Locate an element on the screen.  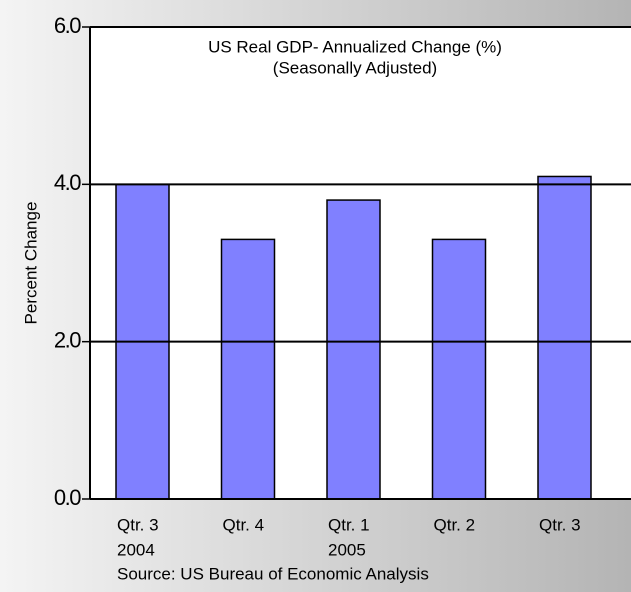
source-note: Source: US Bureau of Economic Analysis is located at coordinates (273, 573).